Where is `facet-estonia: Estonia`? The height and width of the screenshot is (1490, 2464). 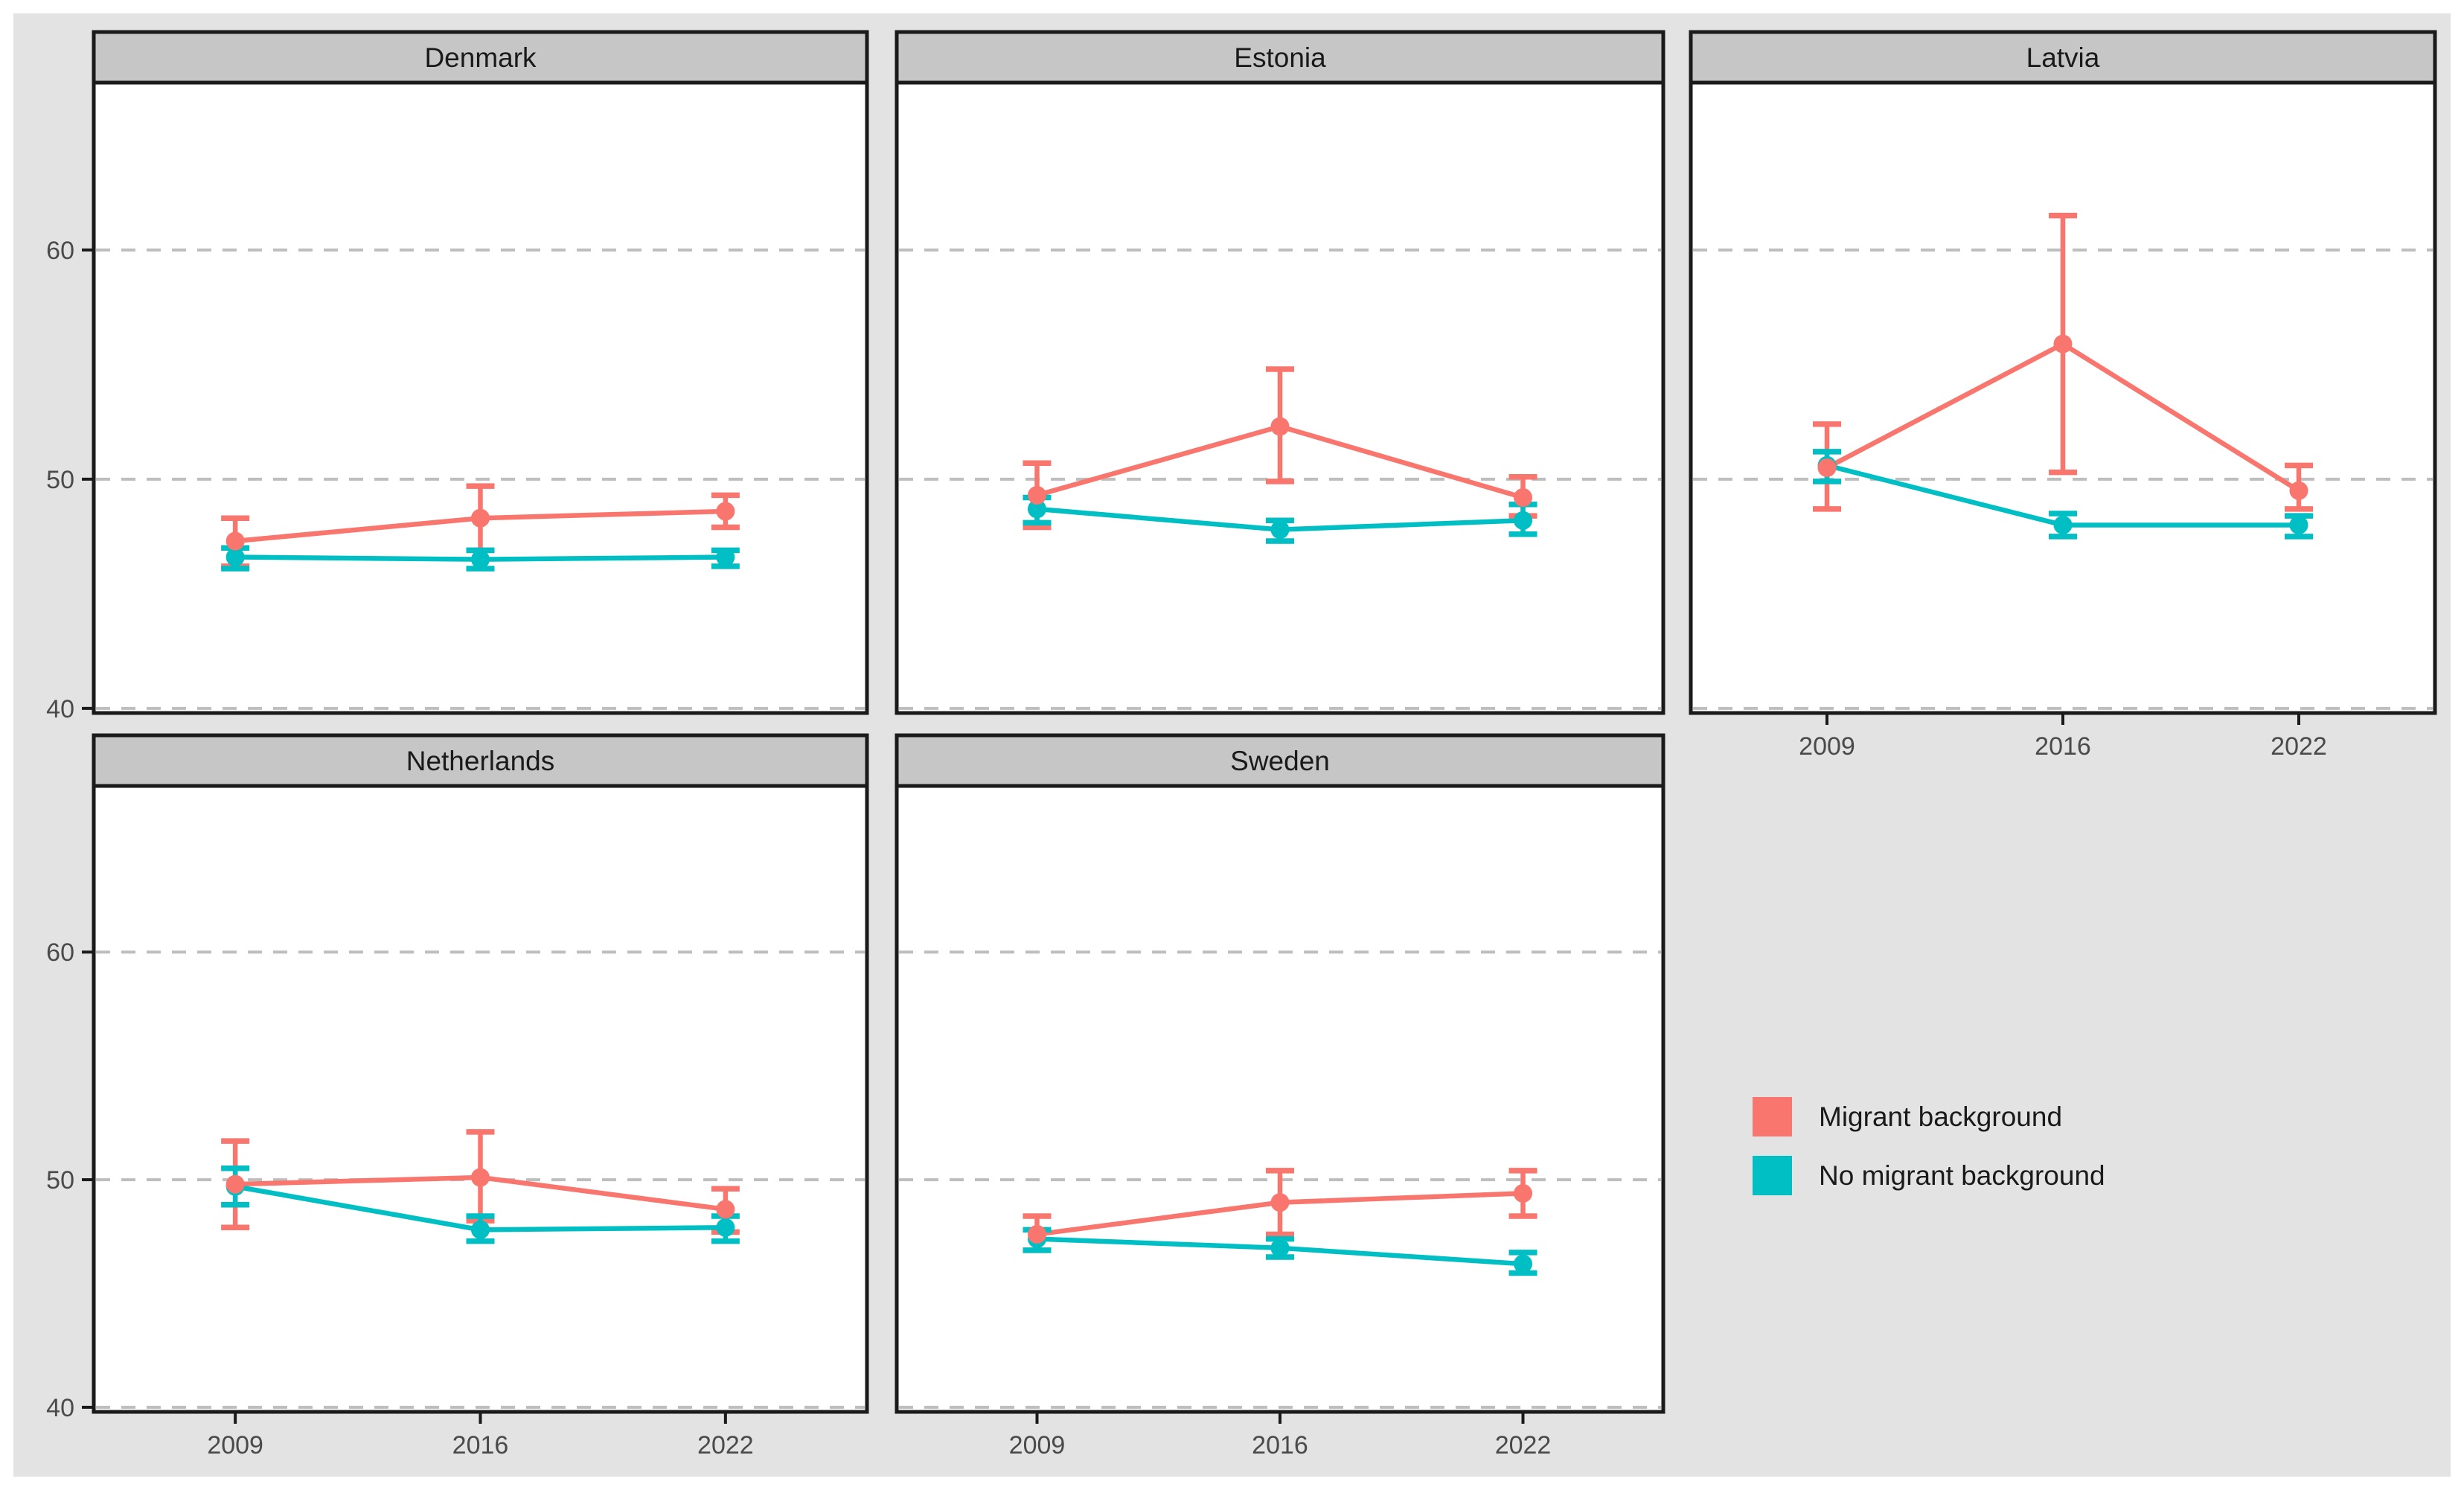 facet-estonia: Estonia is located at coordinates (1280, 372).